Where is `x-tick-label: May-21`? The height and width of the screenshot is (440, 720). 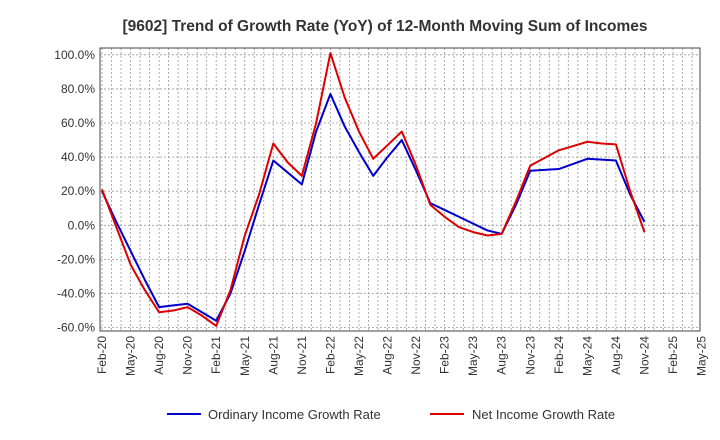 x-tick-label: May-21 is located at coordinates (245, 356).